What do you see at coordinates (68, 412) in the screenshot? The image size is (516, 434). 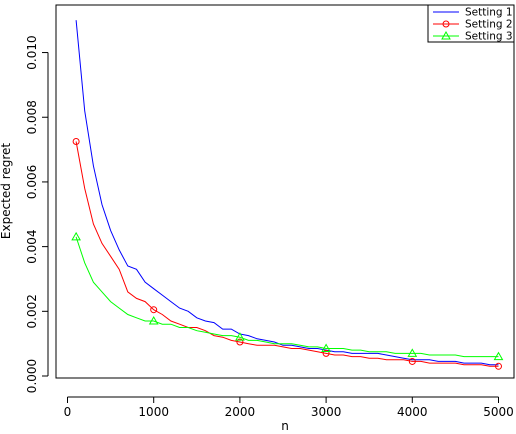 I see `x-tick-label: 0` at bounding box center [68, 412].